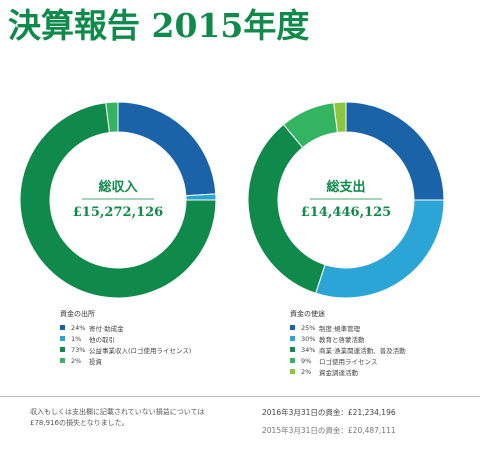  I want to click on footer-divider, so click(240, 396).